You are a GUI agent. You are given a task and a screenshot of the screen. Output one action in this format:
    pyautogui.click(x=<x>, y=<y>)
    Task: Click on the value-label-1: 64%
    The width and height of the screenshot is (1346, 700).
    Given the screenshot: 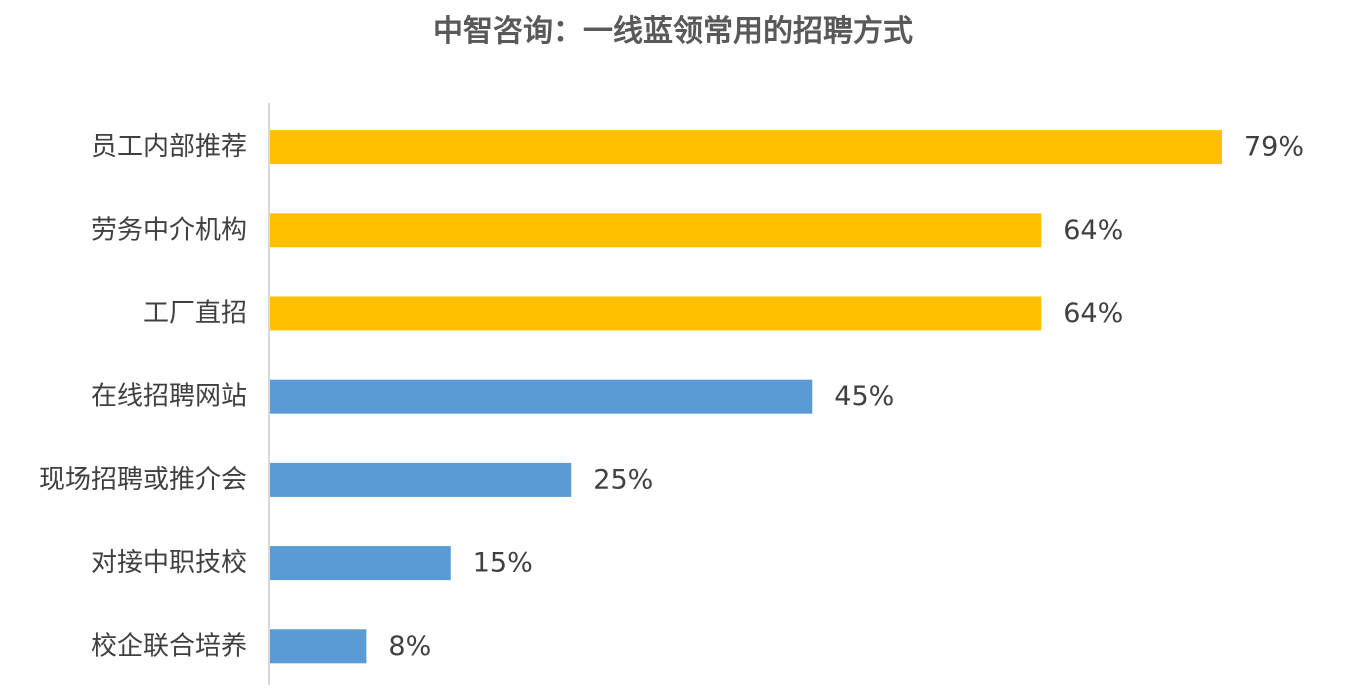 What is the action you would take?
    pyautogui.click(x=1093, y=230)
    